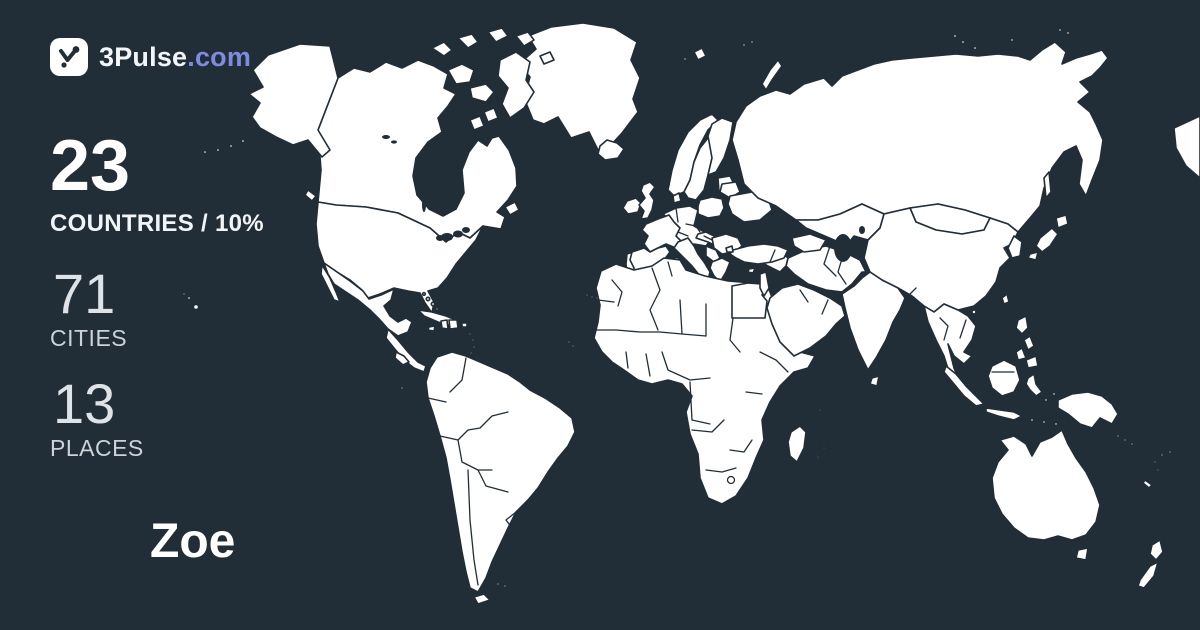 This screenshot has height=630, width=1200. Describe the element at coordinates (974, 312) in the screenshot. I see `island-hainan` at that location.